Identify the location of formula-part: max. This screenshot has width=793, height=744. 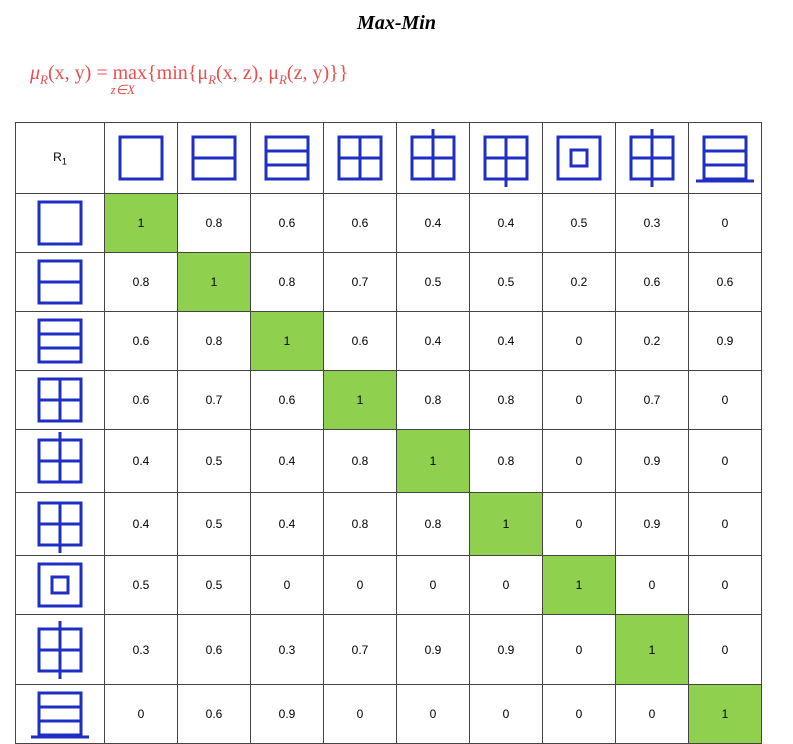
(130, 73).